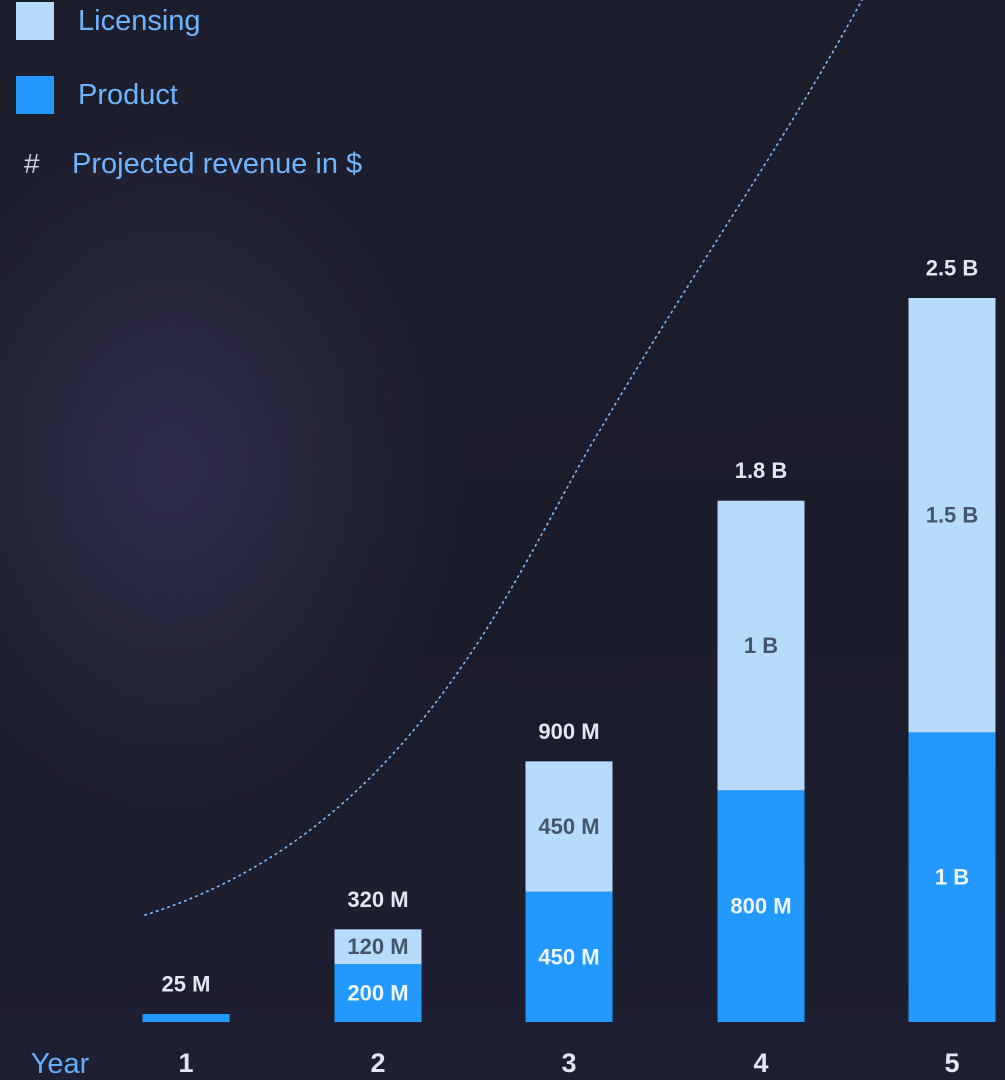 The height and width of the screenshot is (1080, 1005). What do you see at coordinates (185, 1063) in the screenshot?
I see `x-tick-1: 1` at bounding box center [185, 1063].